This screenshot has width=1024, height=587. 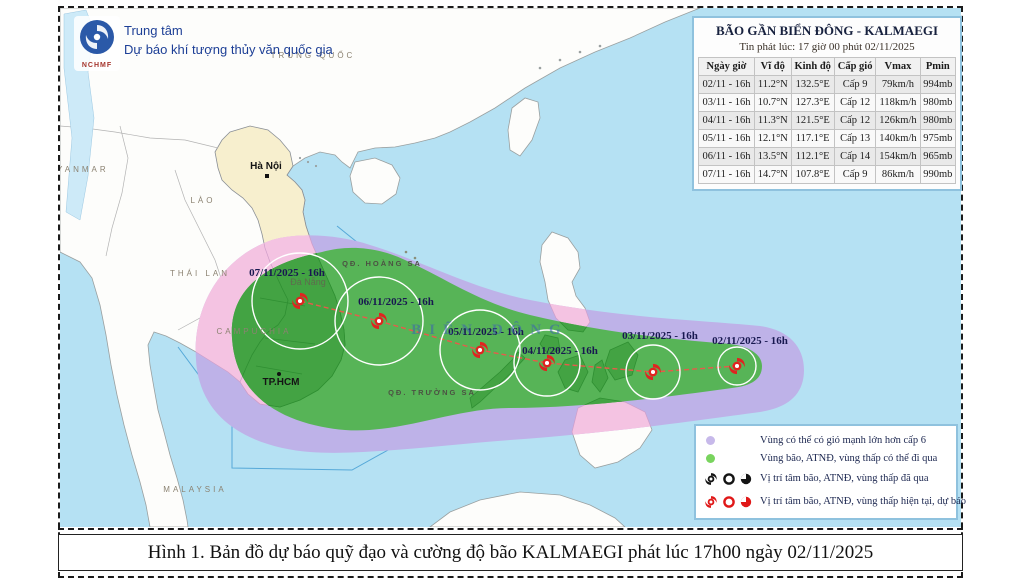 I want to click on track-date-label: 06/11/2025 - 16h, so click(x=396, y=302).